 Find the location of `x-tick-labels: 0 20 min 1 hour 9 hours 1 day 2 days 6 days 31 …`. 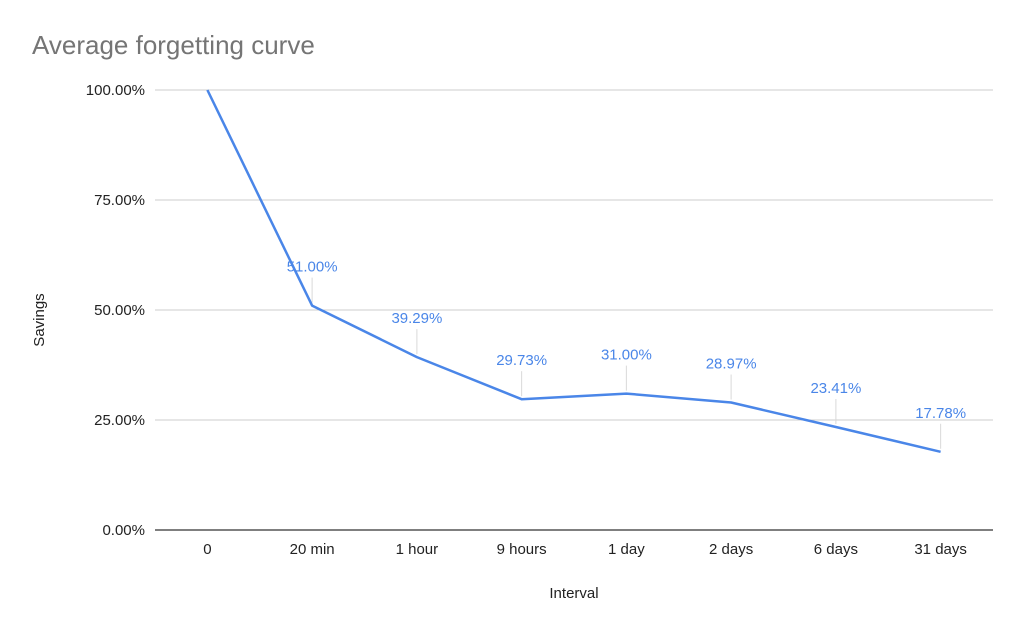

x-tick-labels: 0 20 min 1 hour 9 hours 1 day 2 days 6 days 31 … is located at coordinates (585, 549).